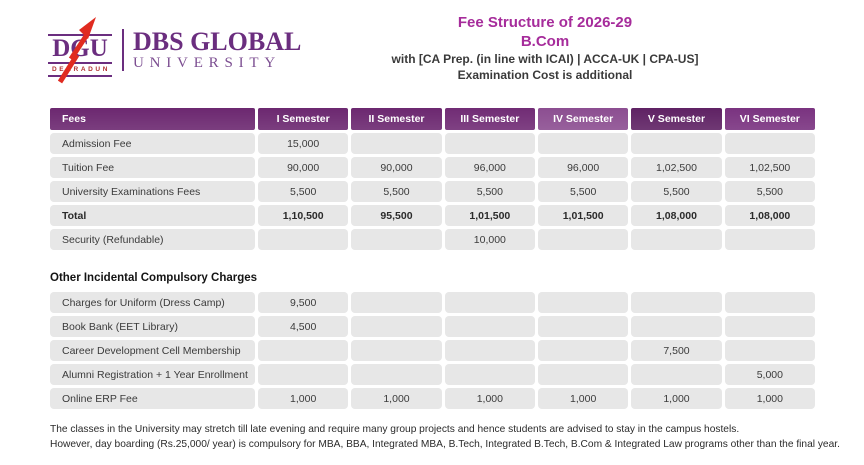 This screenshot has height=465, width=864. I want to click on logo-city: DEHRADUN, so click(80, 70).